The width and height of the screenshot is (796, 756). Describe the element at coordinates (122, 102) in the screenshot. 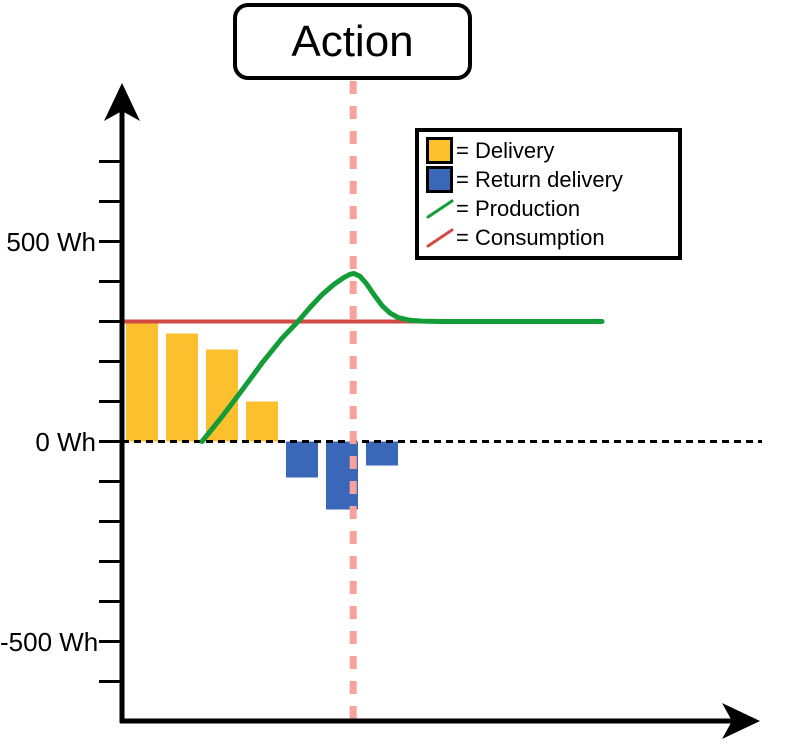

I see `y-axis-arrow-icon` at that location.